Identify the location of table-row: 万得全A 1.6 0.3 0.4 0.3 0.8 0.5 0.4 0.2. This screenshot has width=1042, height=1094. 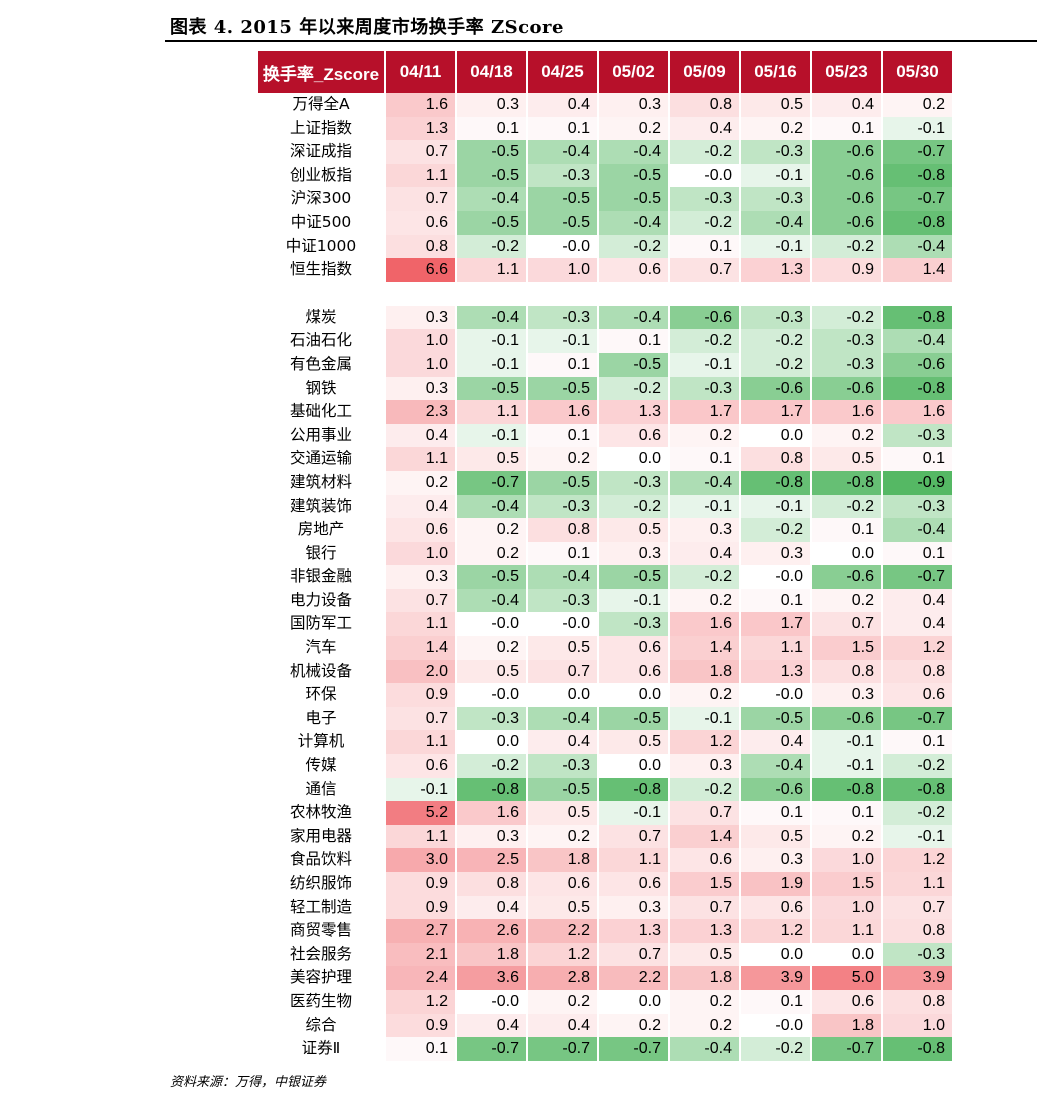
(605, 105).